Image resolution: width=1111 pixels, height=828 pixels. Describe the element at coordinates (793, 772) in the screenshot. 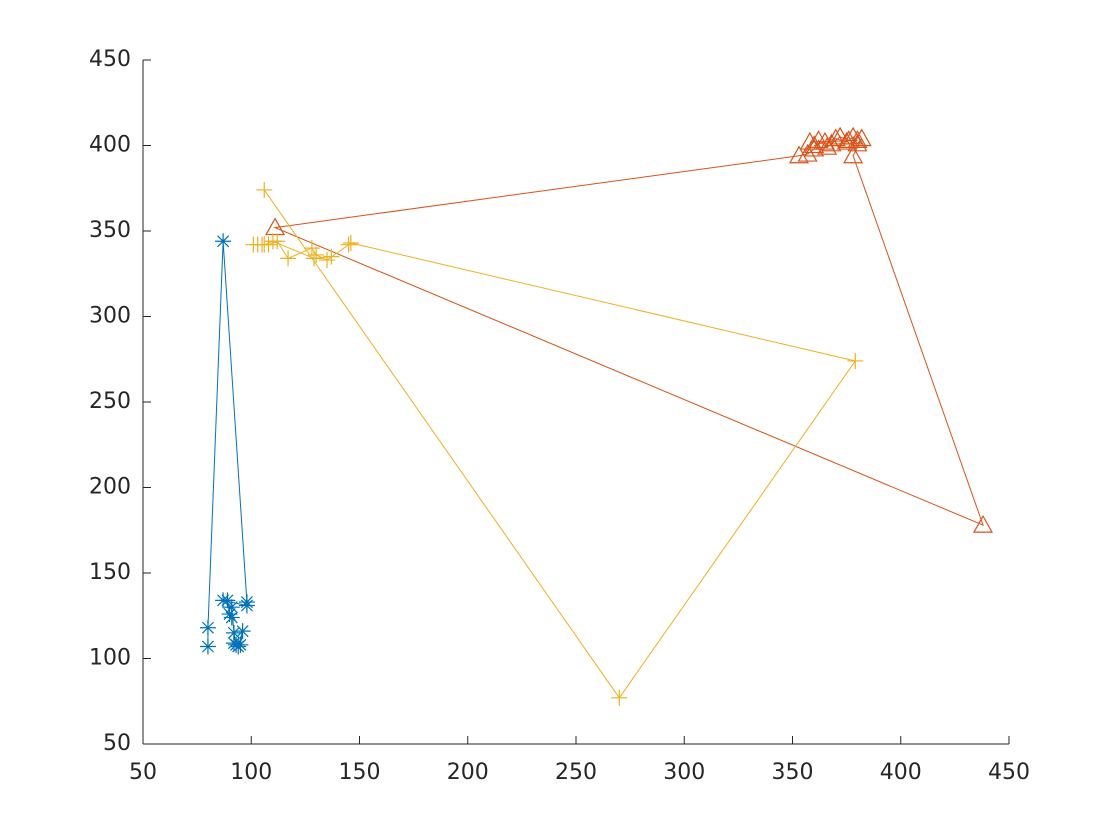

I see `x-tick-label: 350` at that location.